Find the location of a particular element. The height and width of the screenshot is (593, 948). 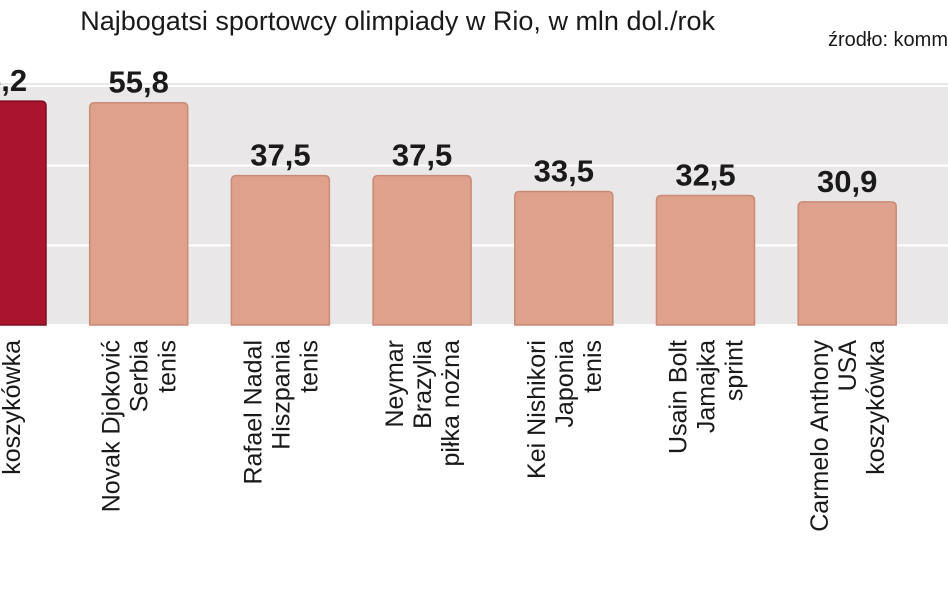

x-tick-label: Rafael Nadal is located at coordinates (253, 412).